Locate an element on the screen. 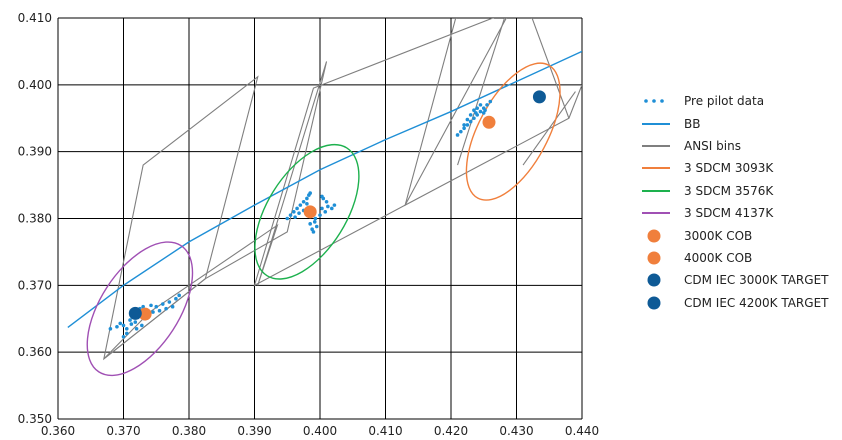  ellipse-3-sdcm-3093k is located at coordinates (513, 131).